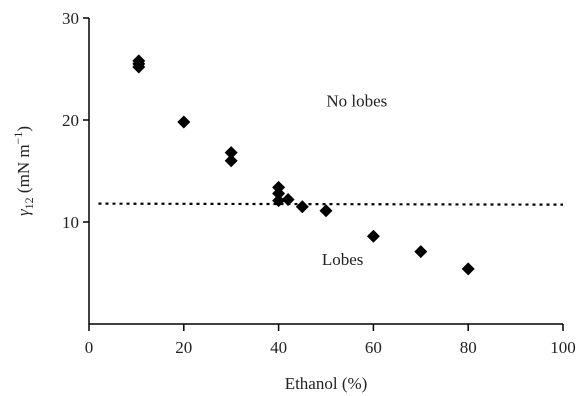  I want to click on y-tick-label: 30, so click(70, 18).